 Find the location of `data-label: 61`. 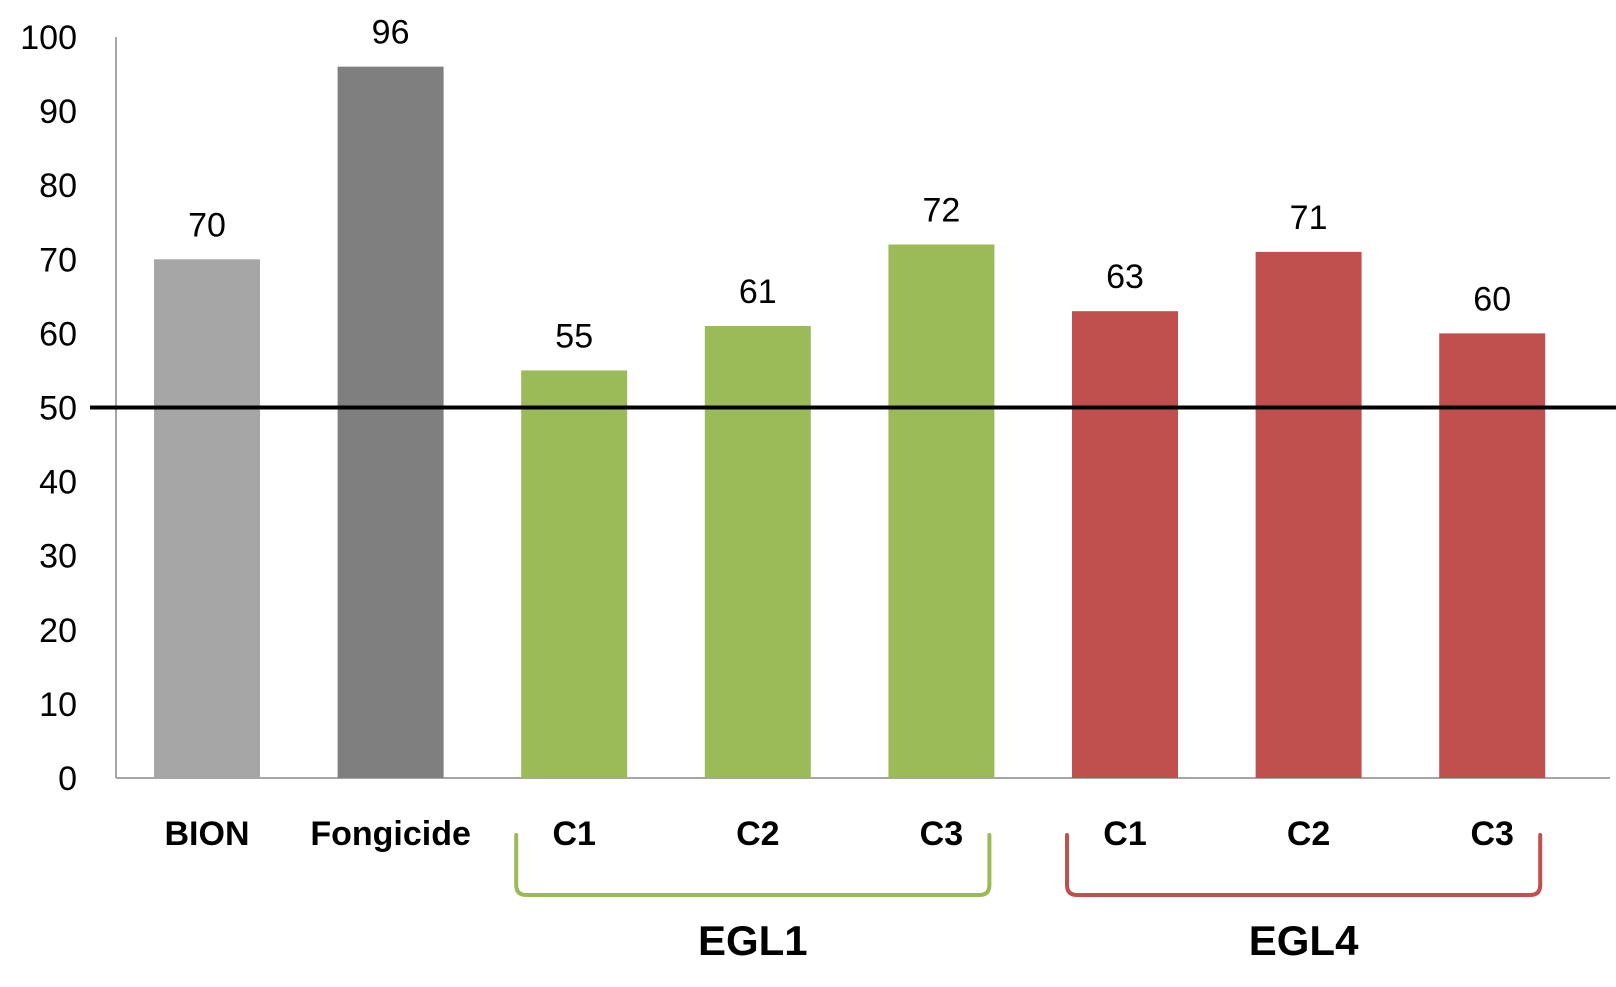

data-label: 61 is located at coordinates (758, 292).